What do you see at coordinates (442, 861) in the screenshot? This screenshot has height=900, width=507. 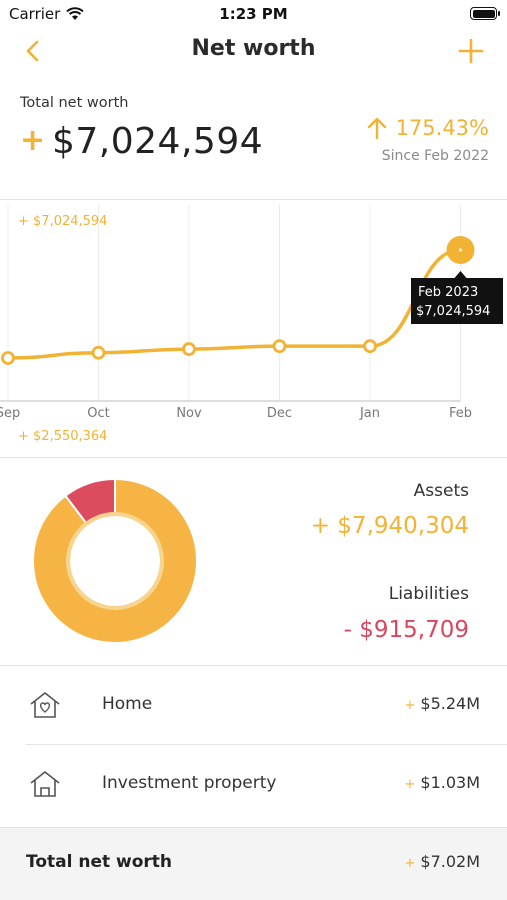 I see `footer-value: + $7.02M` at bounding box center [442, 861].